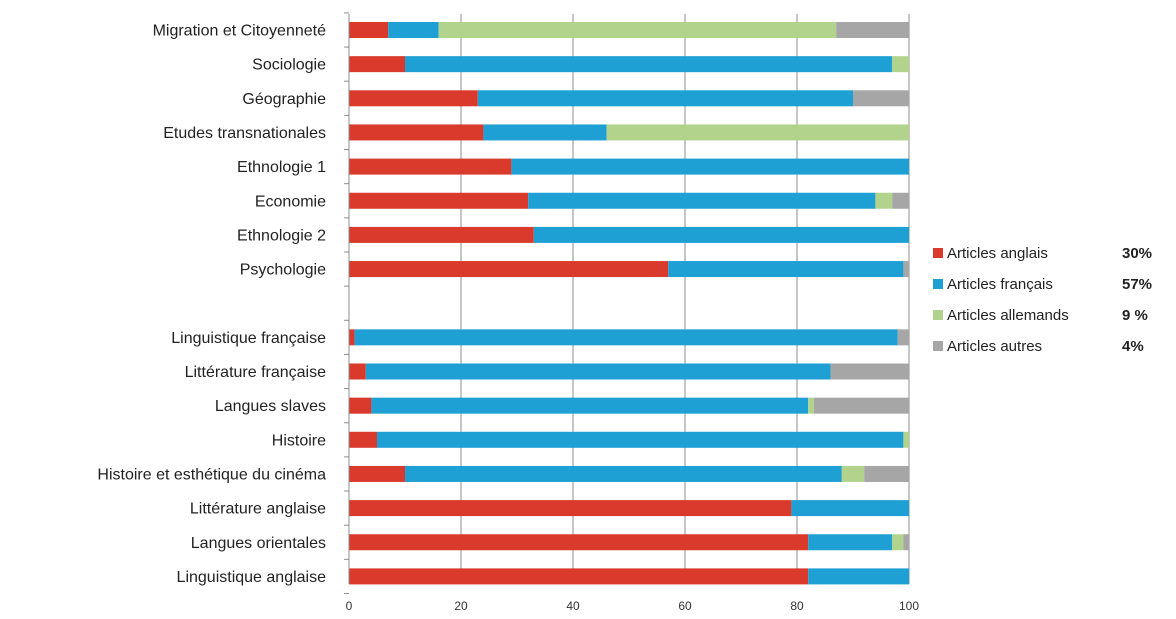 Image resolution: width=1176 pixels, height=619 pixels. What do you see at coordinates (284, 99) in the screenshot?
I see `category-label: Géographie` at bounding box center [284, 99].